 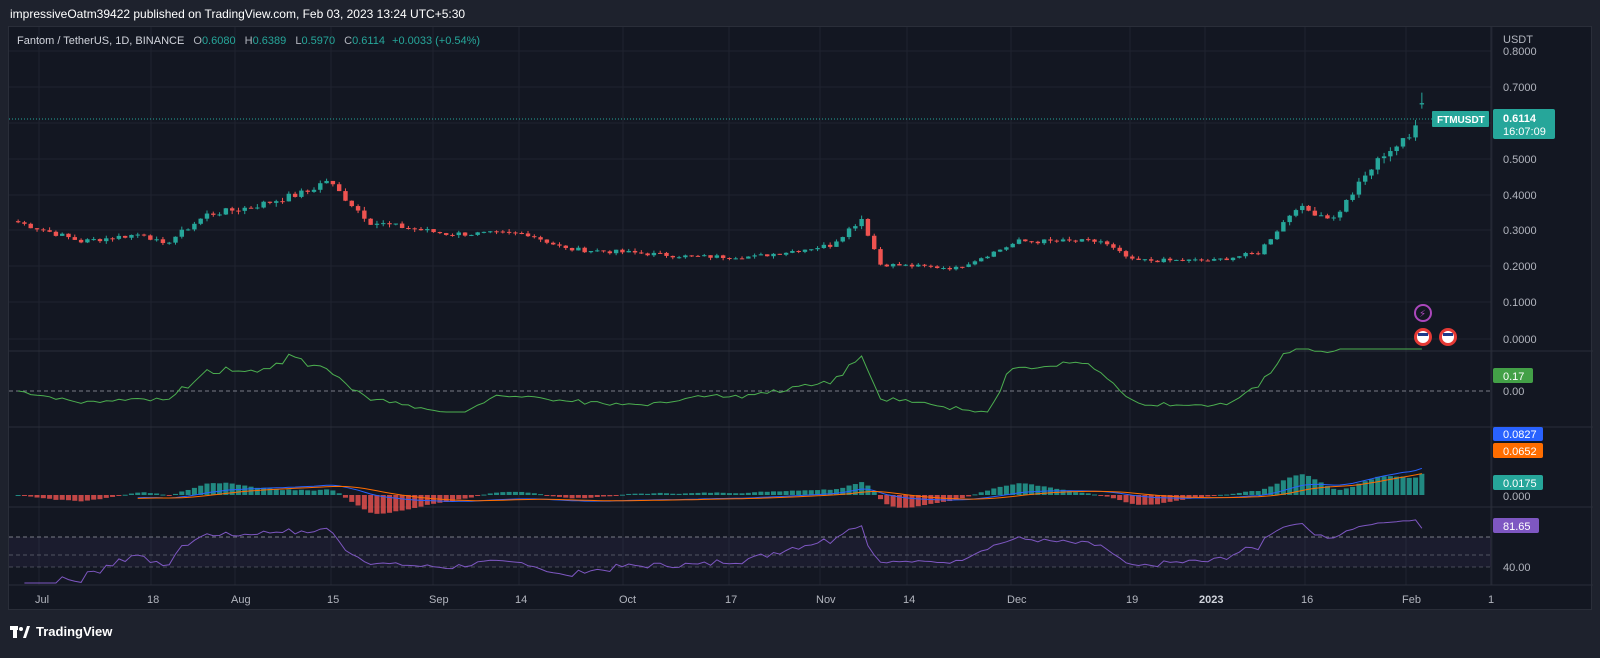 What do you see at coordinates (1520, 484) in the screenshot?
I see `hist-tag: 0.0175` at bounding box center [1520, 484].